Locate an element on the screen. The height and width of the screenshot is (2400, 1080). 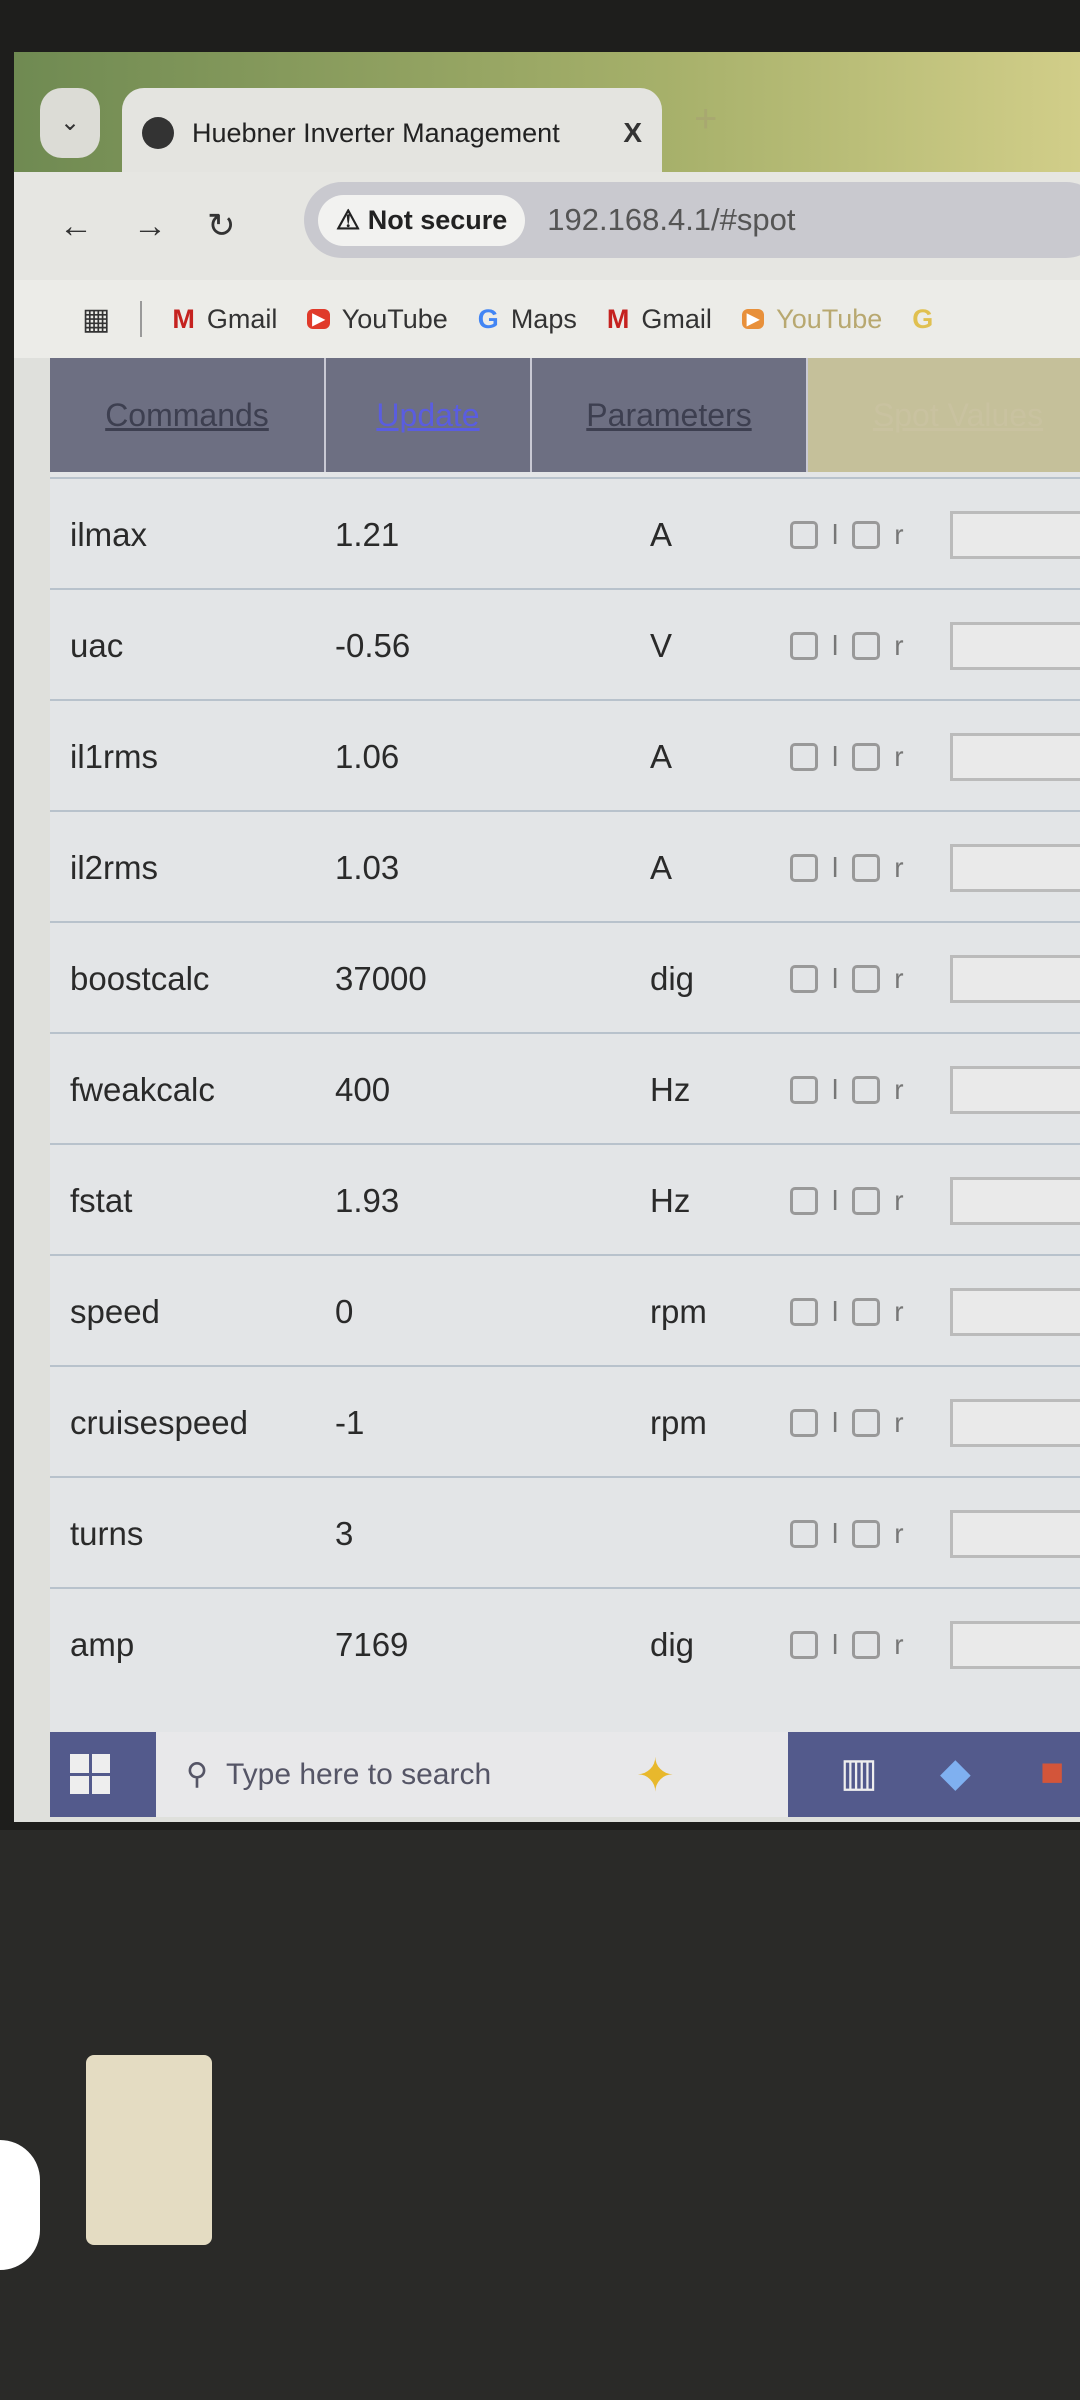
table-row: il2rms 1.03 A l r is located at coordinates (565, 866).